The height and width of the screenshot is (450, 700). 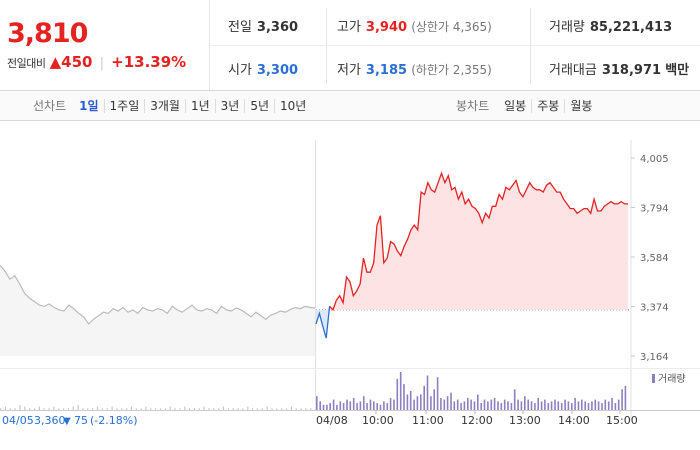 What do you see at coordinates (277, 70) in the screenshot?
I see `stat-value: 3,300` at bounding box center [277, 70].